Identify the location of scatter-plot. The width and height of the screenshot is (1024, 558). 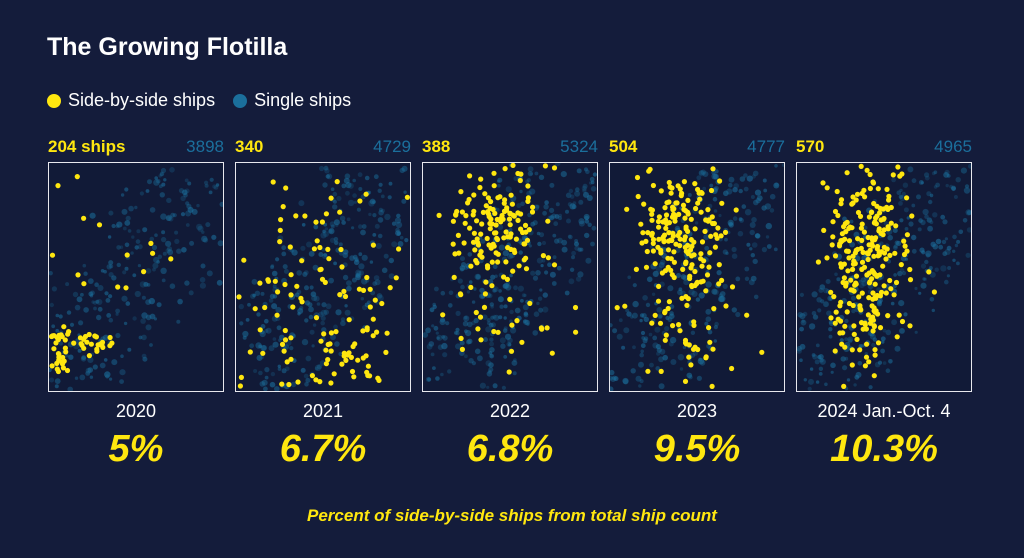
(510, 277).